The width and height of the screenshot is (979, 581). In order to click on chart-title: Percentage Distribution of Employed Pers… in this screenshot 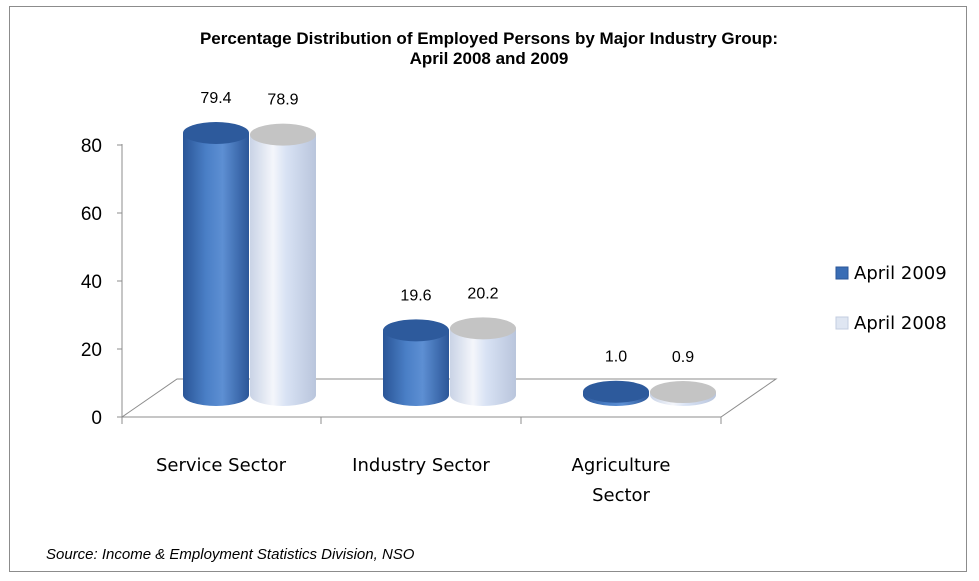, I will do `click(489, 38)`.